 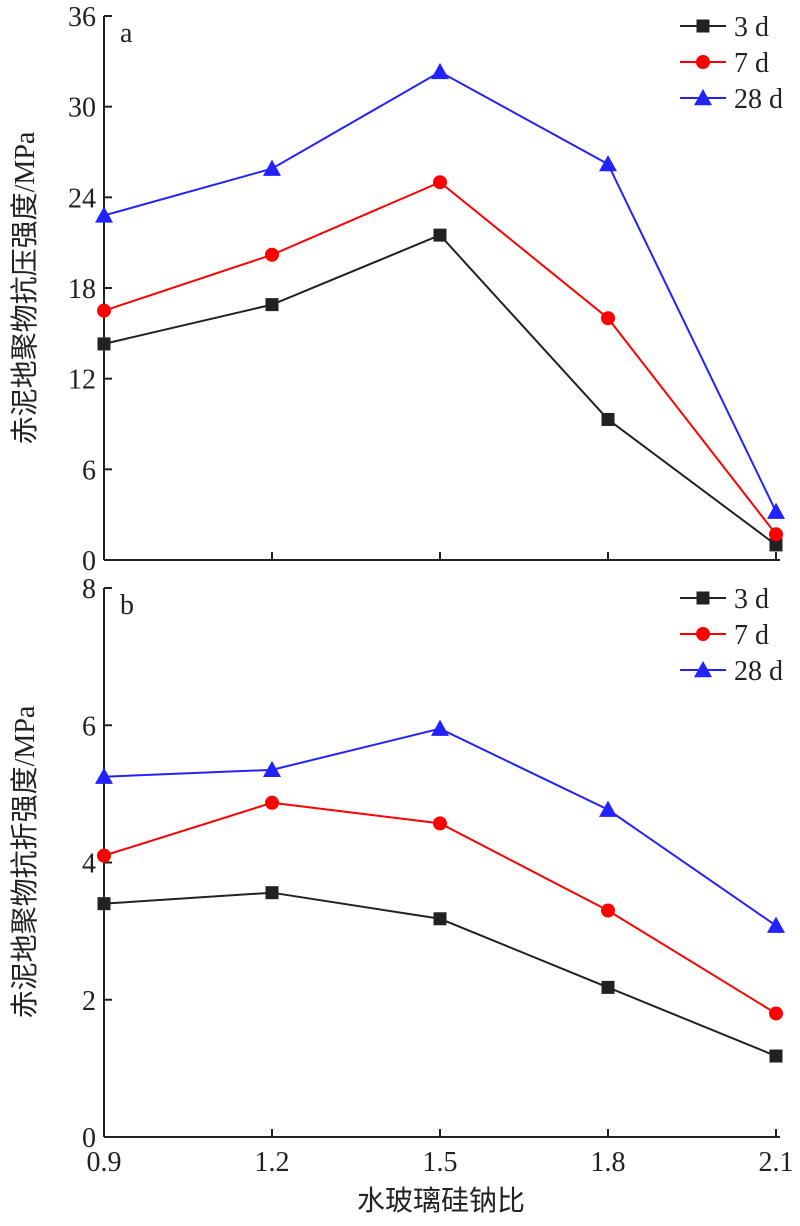 I want to click on y-tick-label: 12, so click(x=82, y=380).